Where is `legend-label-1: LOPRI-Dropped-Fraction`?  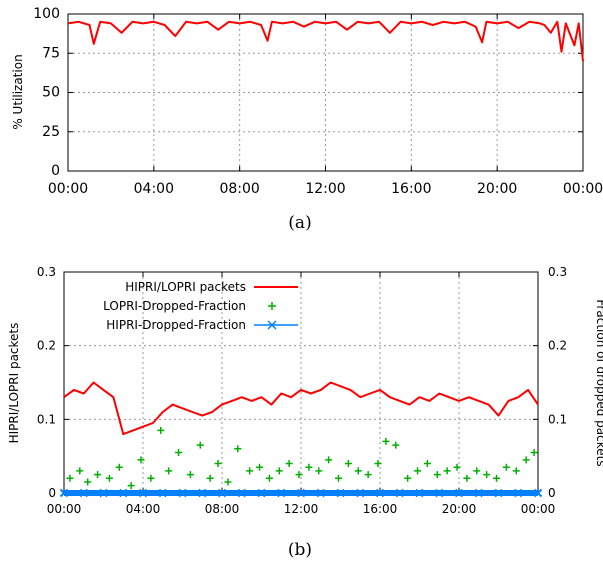 legend-label-1: LOPRI-Dropped-Fraction is located at coordinates (174, 306).